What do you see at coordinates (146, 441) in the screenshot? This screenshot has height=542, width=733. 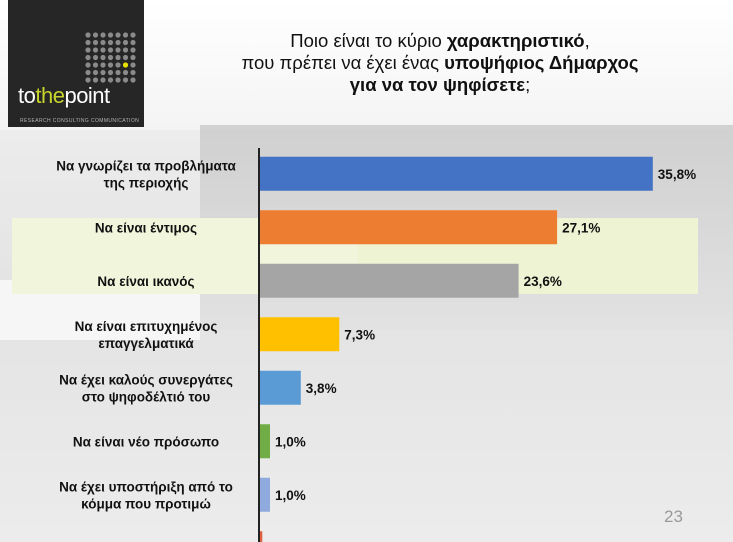 I see `category-label-6: Να είναι νέο πρόσωπο` at bounding box center [146, 441].